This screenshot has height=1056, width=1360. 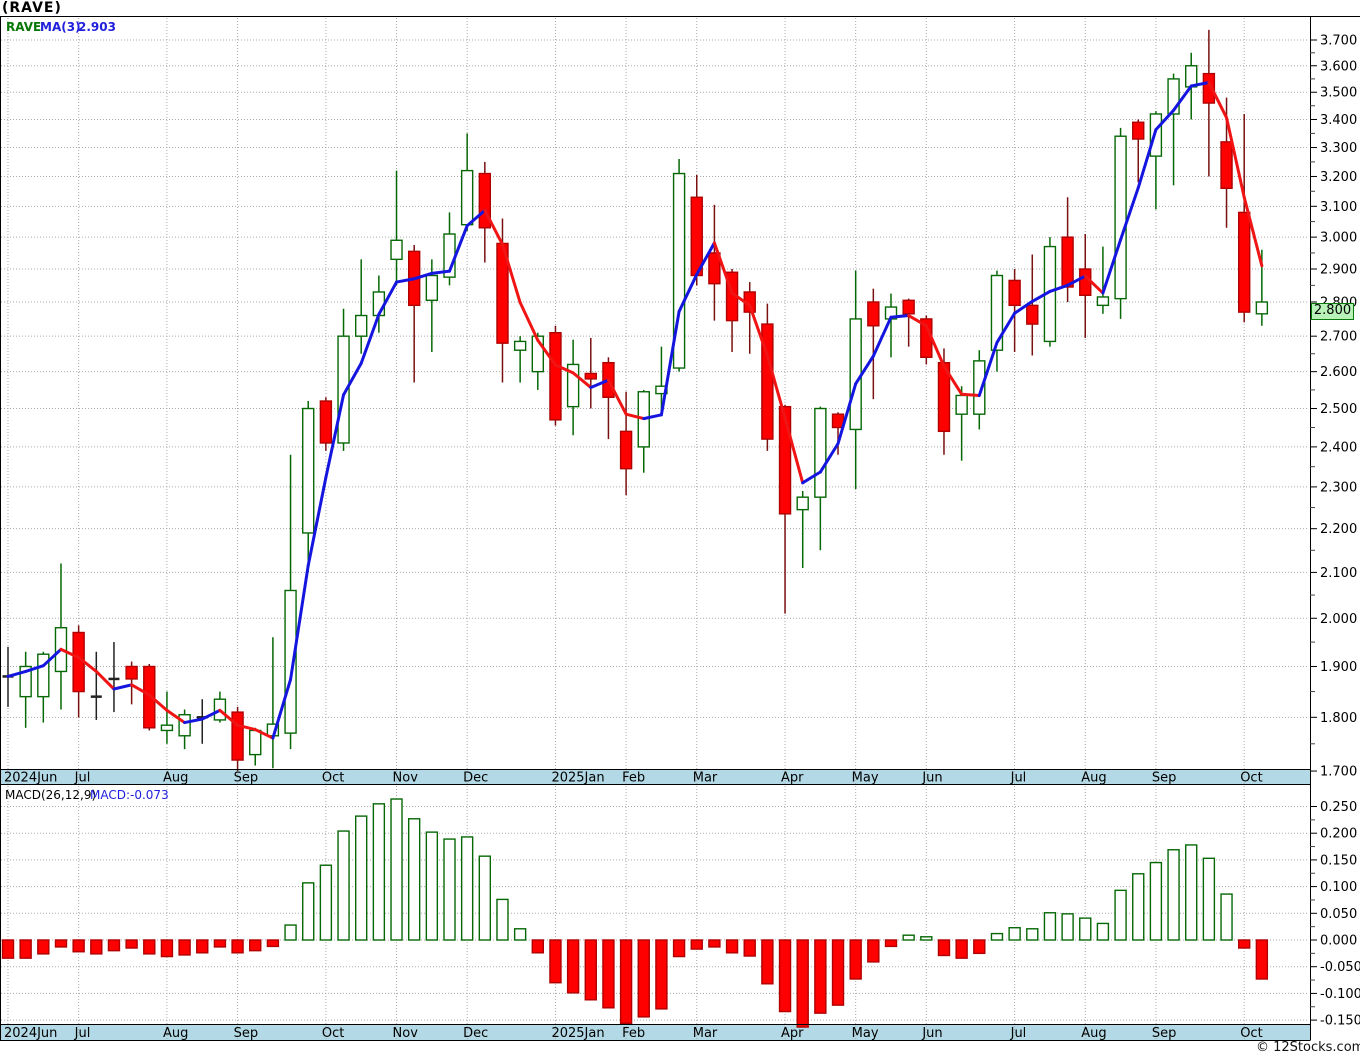 I want to click on price-tick-label: 1.700, so click(x=1338, y=772).